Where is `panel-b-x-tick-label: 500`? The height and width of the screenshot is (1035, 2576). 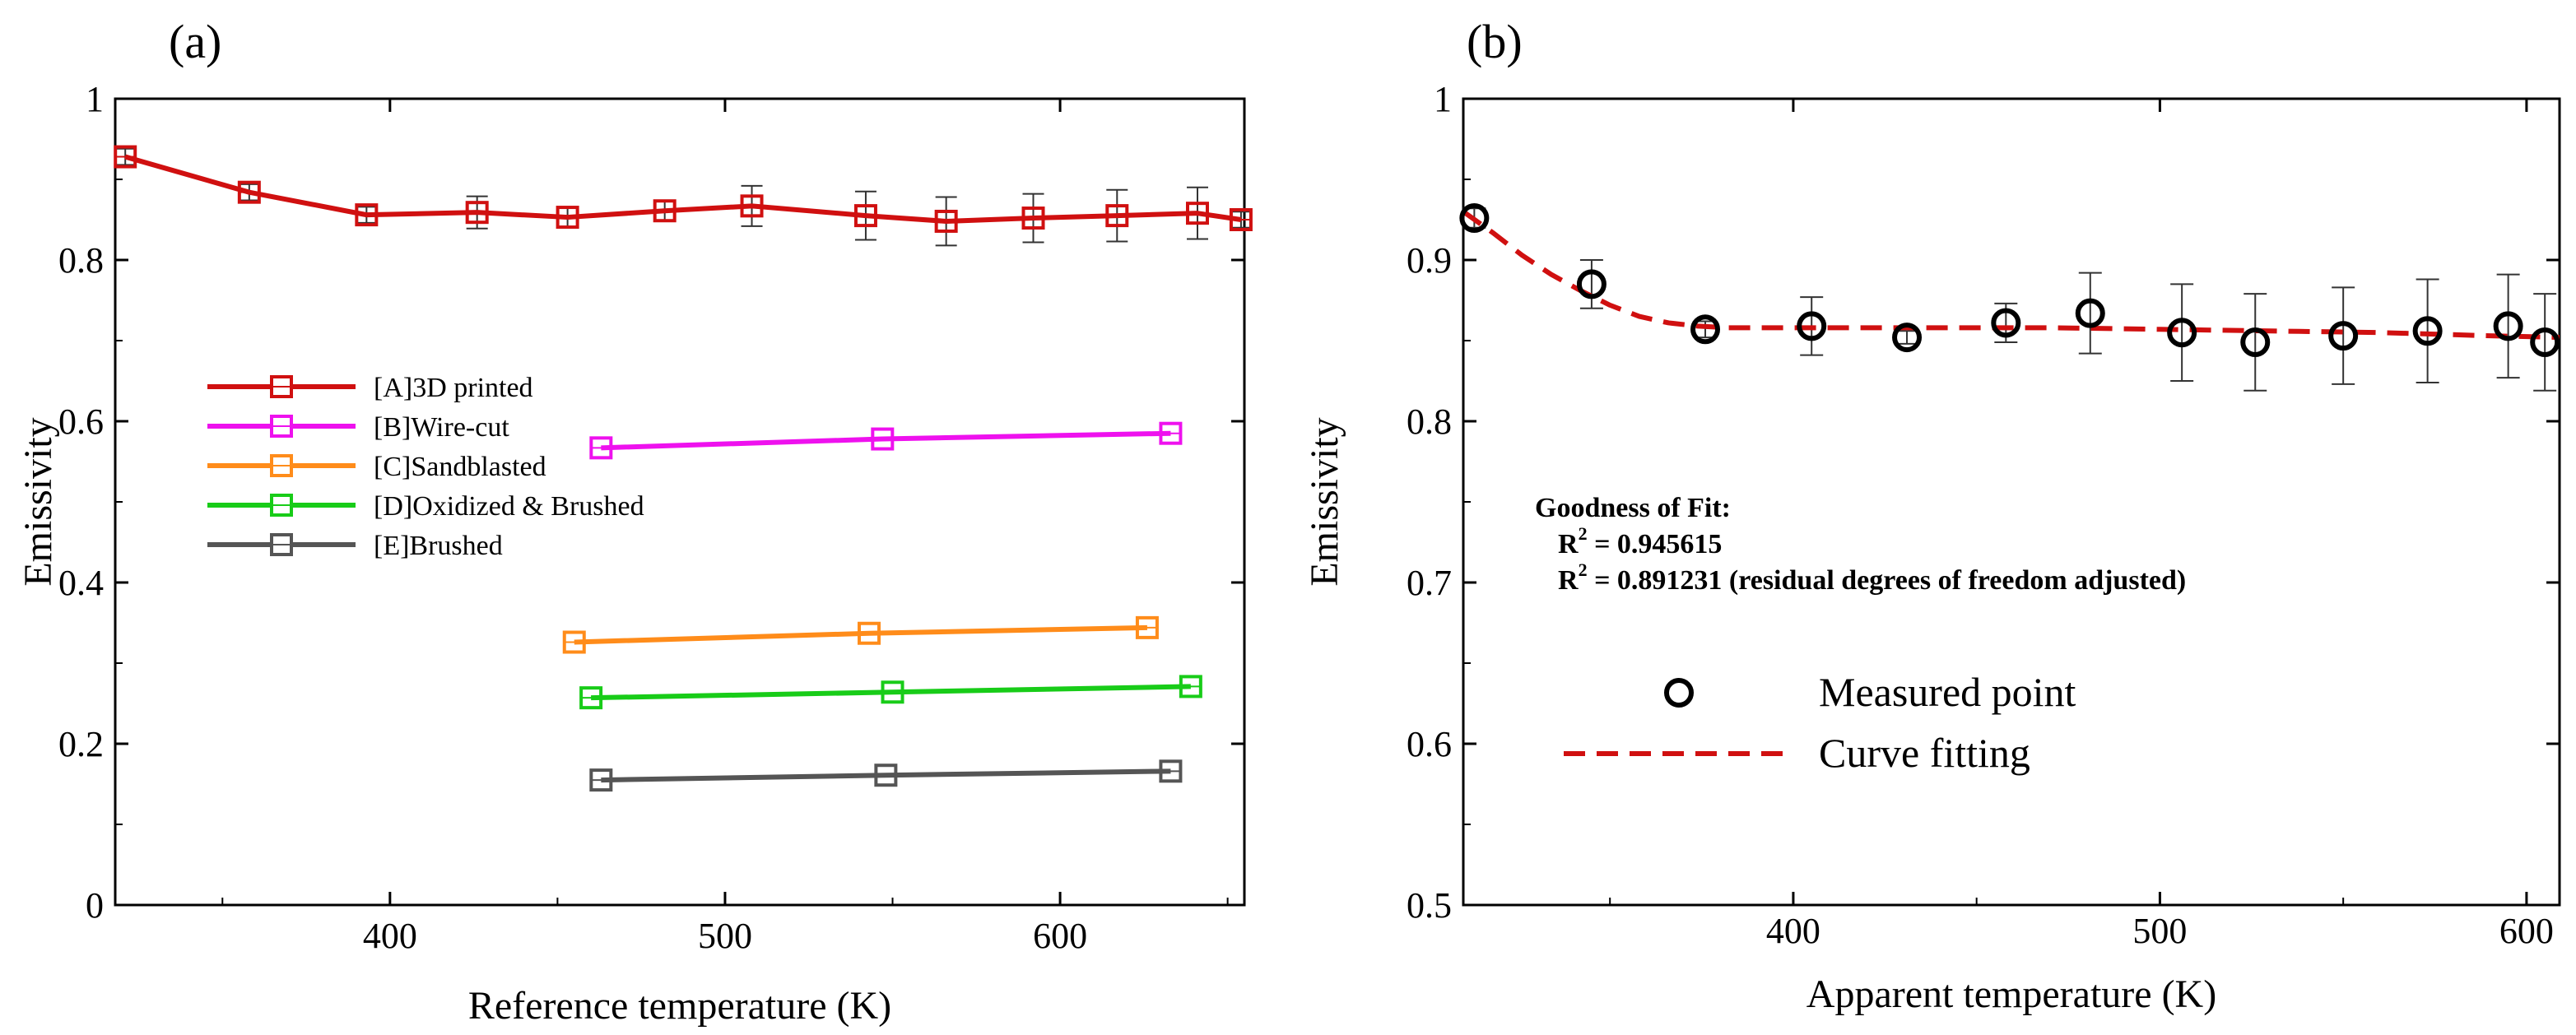
panel-b-x-tick-label: 500 is located at coordinates (2159, 931).